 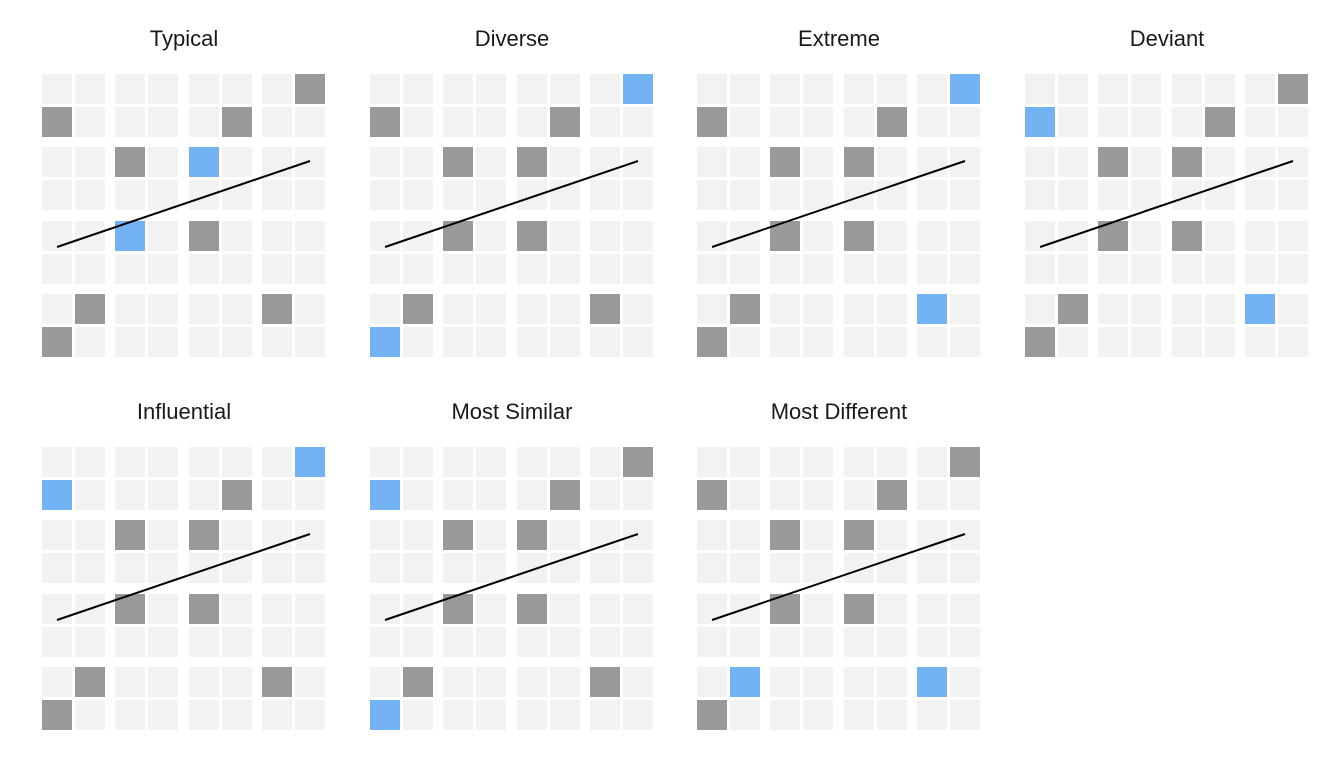 I want to click on panel-extreme: Extreme, so click(x=838, y=191).